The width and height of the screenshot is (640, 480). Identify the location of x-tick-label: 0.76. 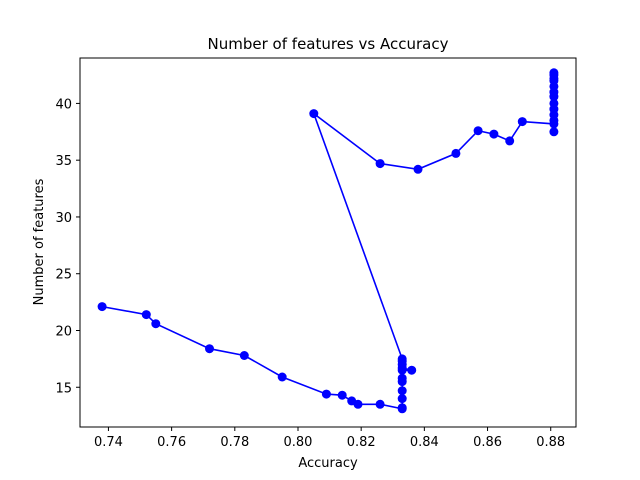
(171, 442).